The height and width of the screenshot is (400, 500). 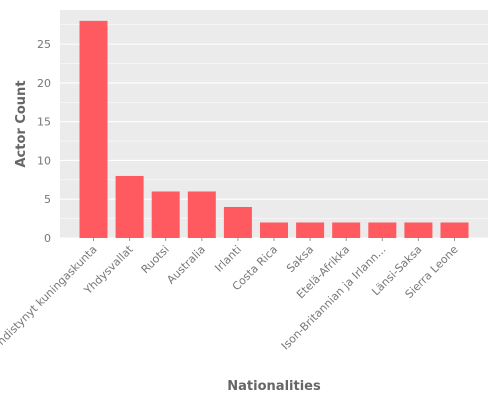 I want to click on y-tick-label: 20, so click(x=44, y=83).